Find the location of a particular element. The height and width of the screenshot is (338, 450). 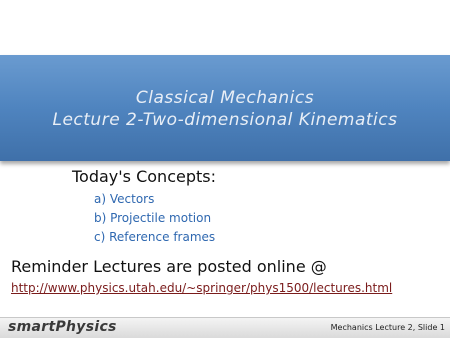

reminder-text: Reminder Lectures are posted online @ is located at coordinates (169, 266).